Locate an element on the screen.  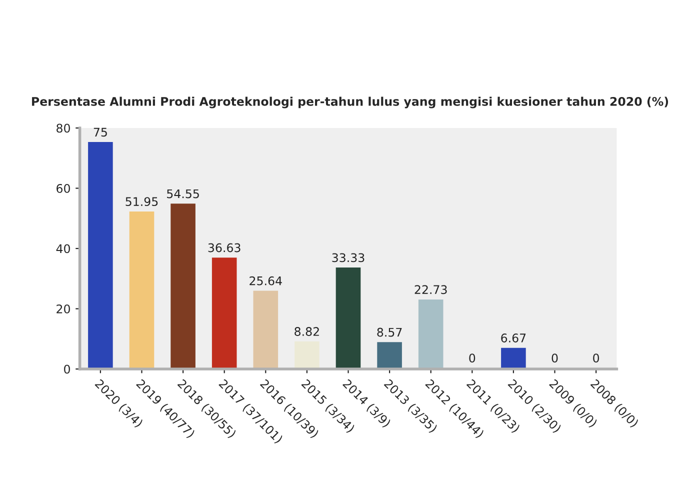
chart-title: Persentase Alumni Prodi Agroteknologi per-tahun lulus yang mengisi kuesioner tahun 2020 (%) is located at coordinates (350, 102).